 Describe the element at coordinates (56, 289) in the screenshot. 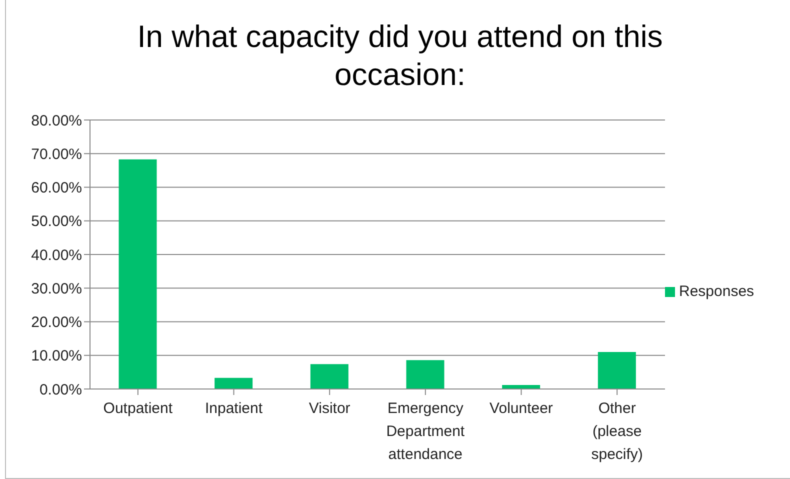

I see `y-tick-label: 30.00%` at that location.